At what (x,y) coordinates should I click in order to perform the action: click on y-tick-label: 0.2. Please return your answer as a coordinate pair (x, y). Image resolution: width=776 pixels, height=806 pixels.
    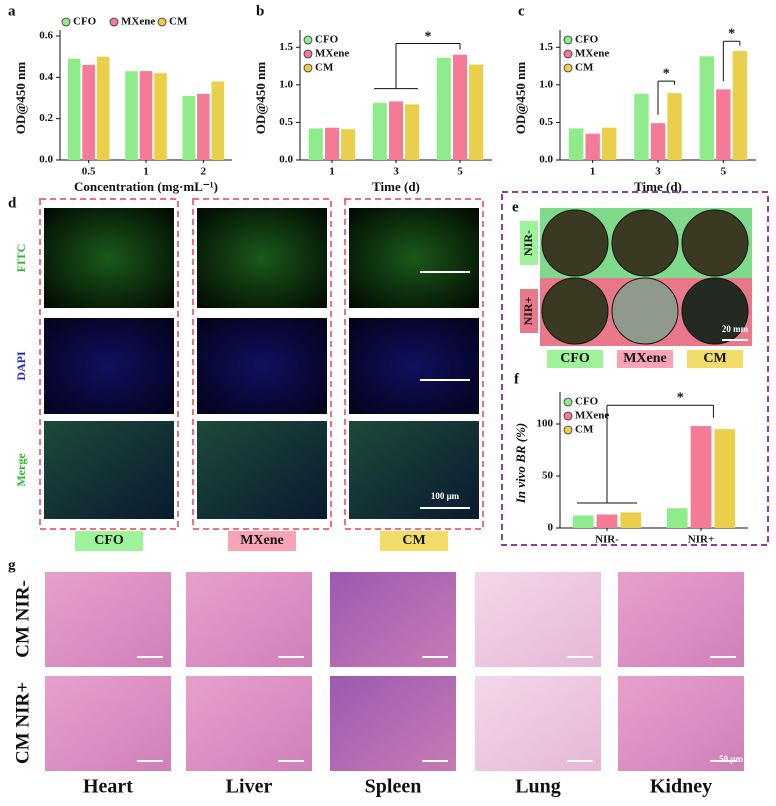
    Looking at the image, I should click on (46, 118).